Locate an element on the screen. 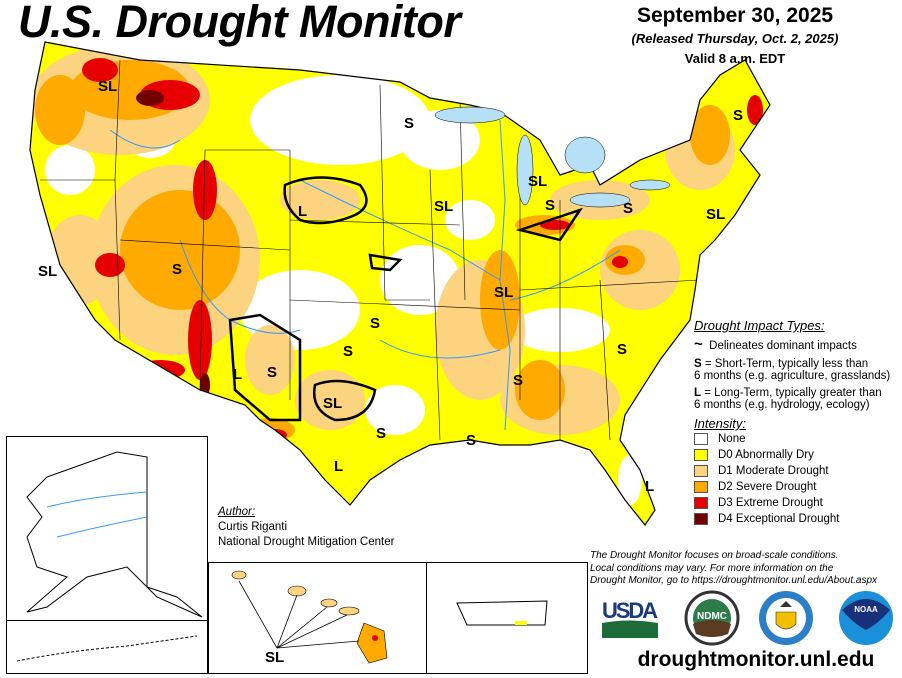  delineation-icon: ~ is located at coordinates (698, 344).